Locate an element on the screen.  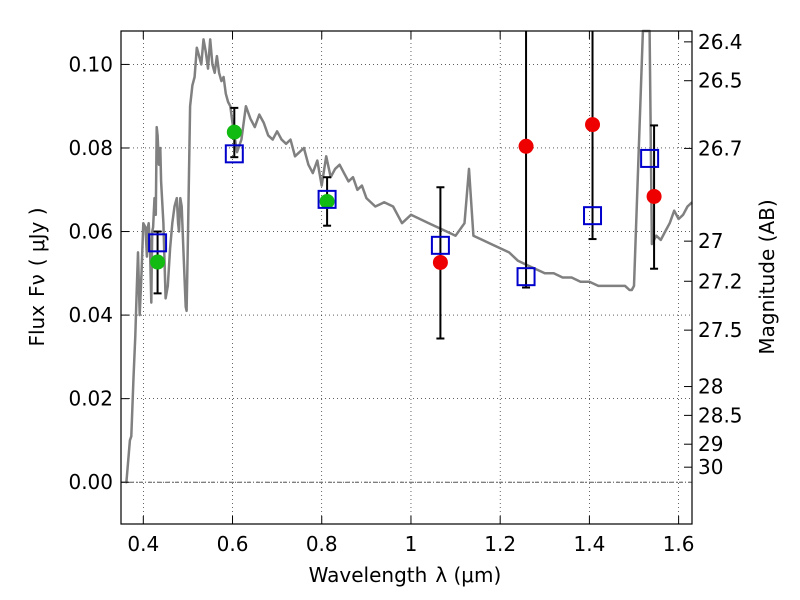
y2-tick-label: 30 is located at coordinates (710, 467).